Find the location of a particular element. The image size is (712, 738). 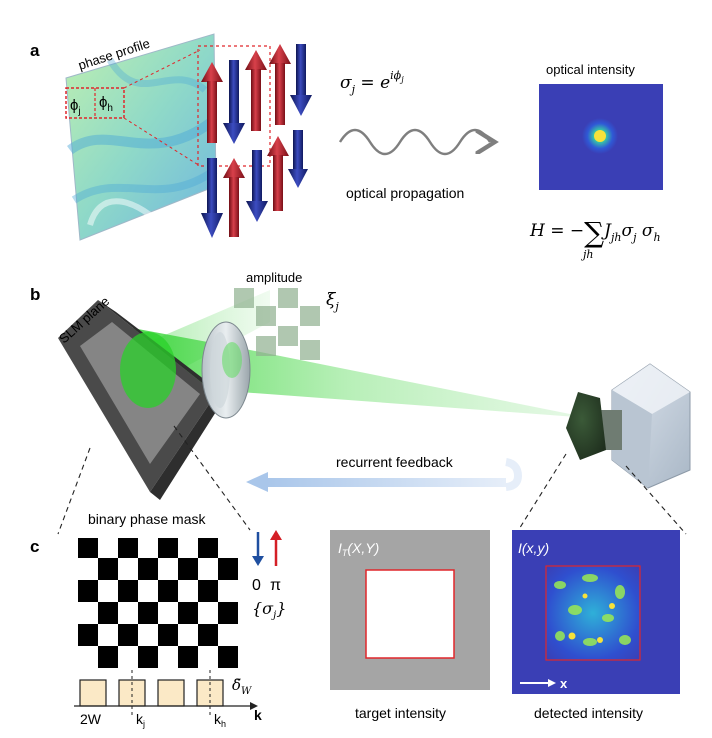

delta-w-label: δ̃W is located at coordinates (242, 686).